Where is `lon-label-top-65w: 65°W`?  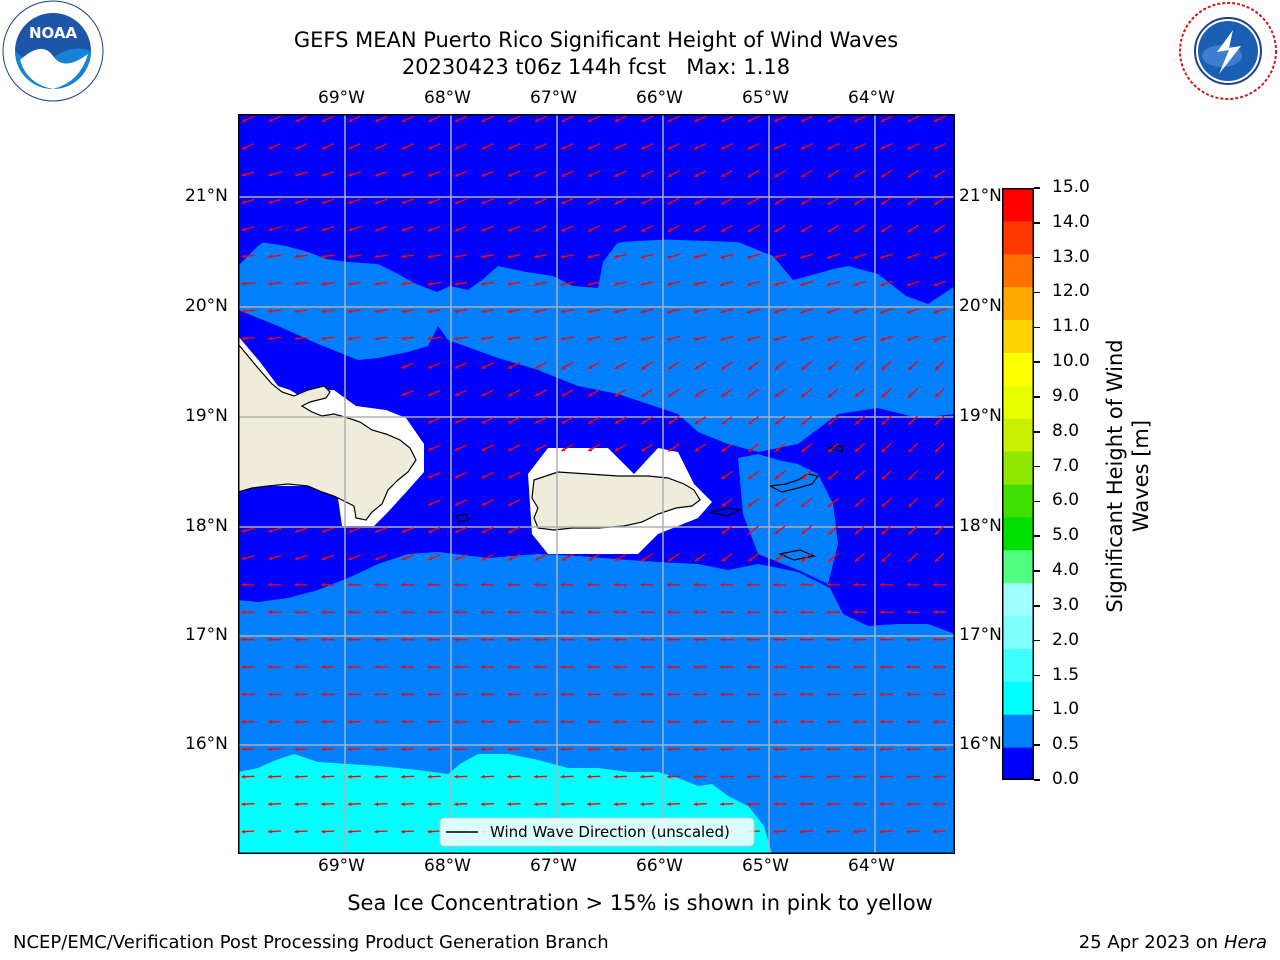 lon-label-top-65w: 65°W is located at coordinates (765, 98).